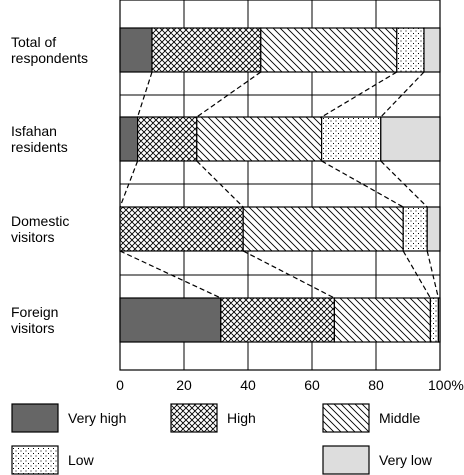 Image resolution: width=464 pixels, height=475 pixels. Describe the element at coordinates (406, 460) in the screenshot. I see `legend-label: Very low` at that location.